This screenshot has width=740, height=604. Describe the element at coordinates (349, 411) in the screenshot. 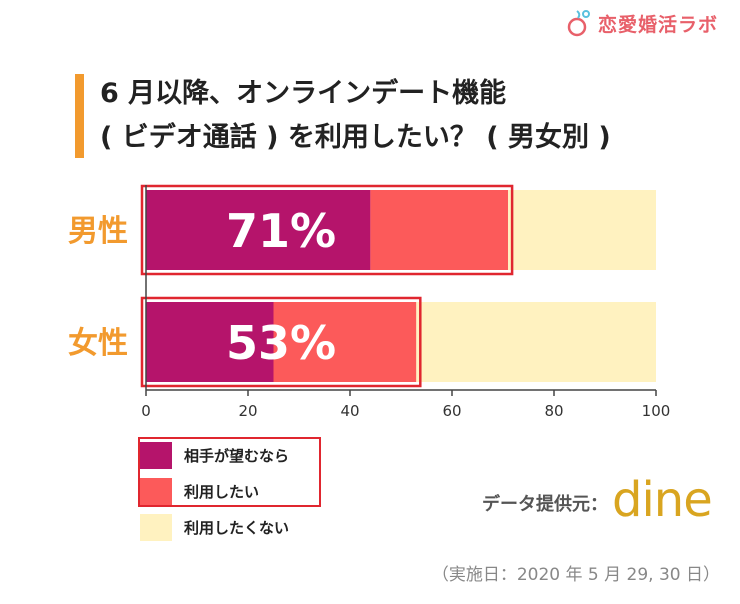

I see `x-tick-label-2: 40` at that location.